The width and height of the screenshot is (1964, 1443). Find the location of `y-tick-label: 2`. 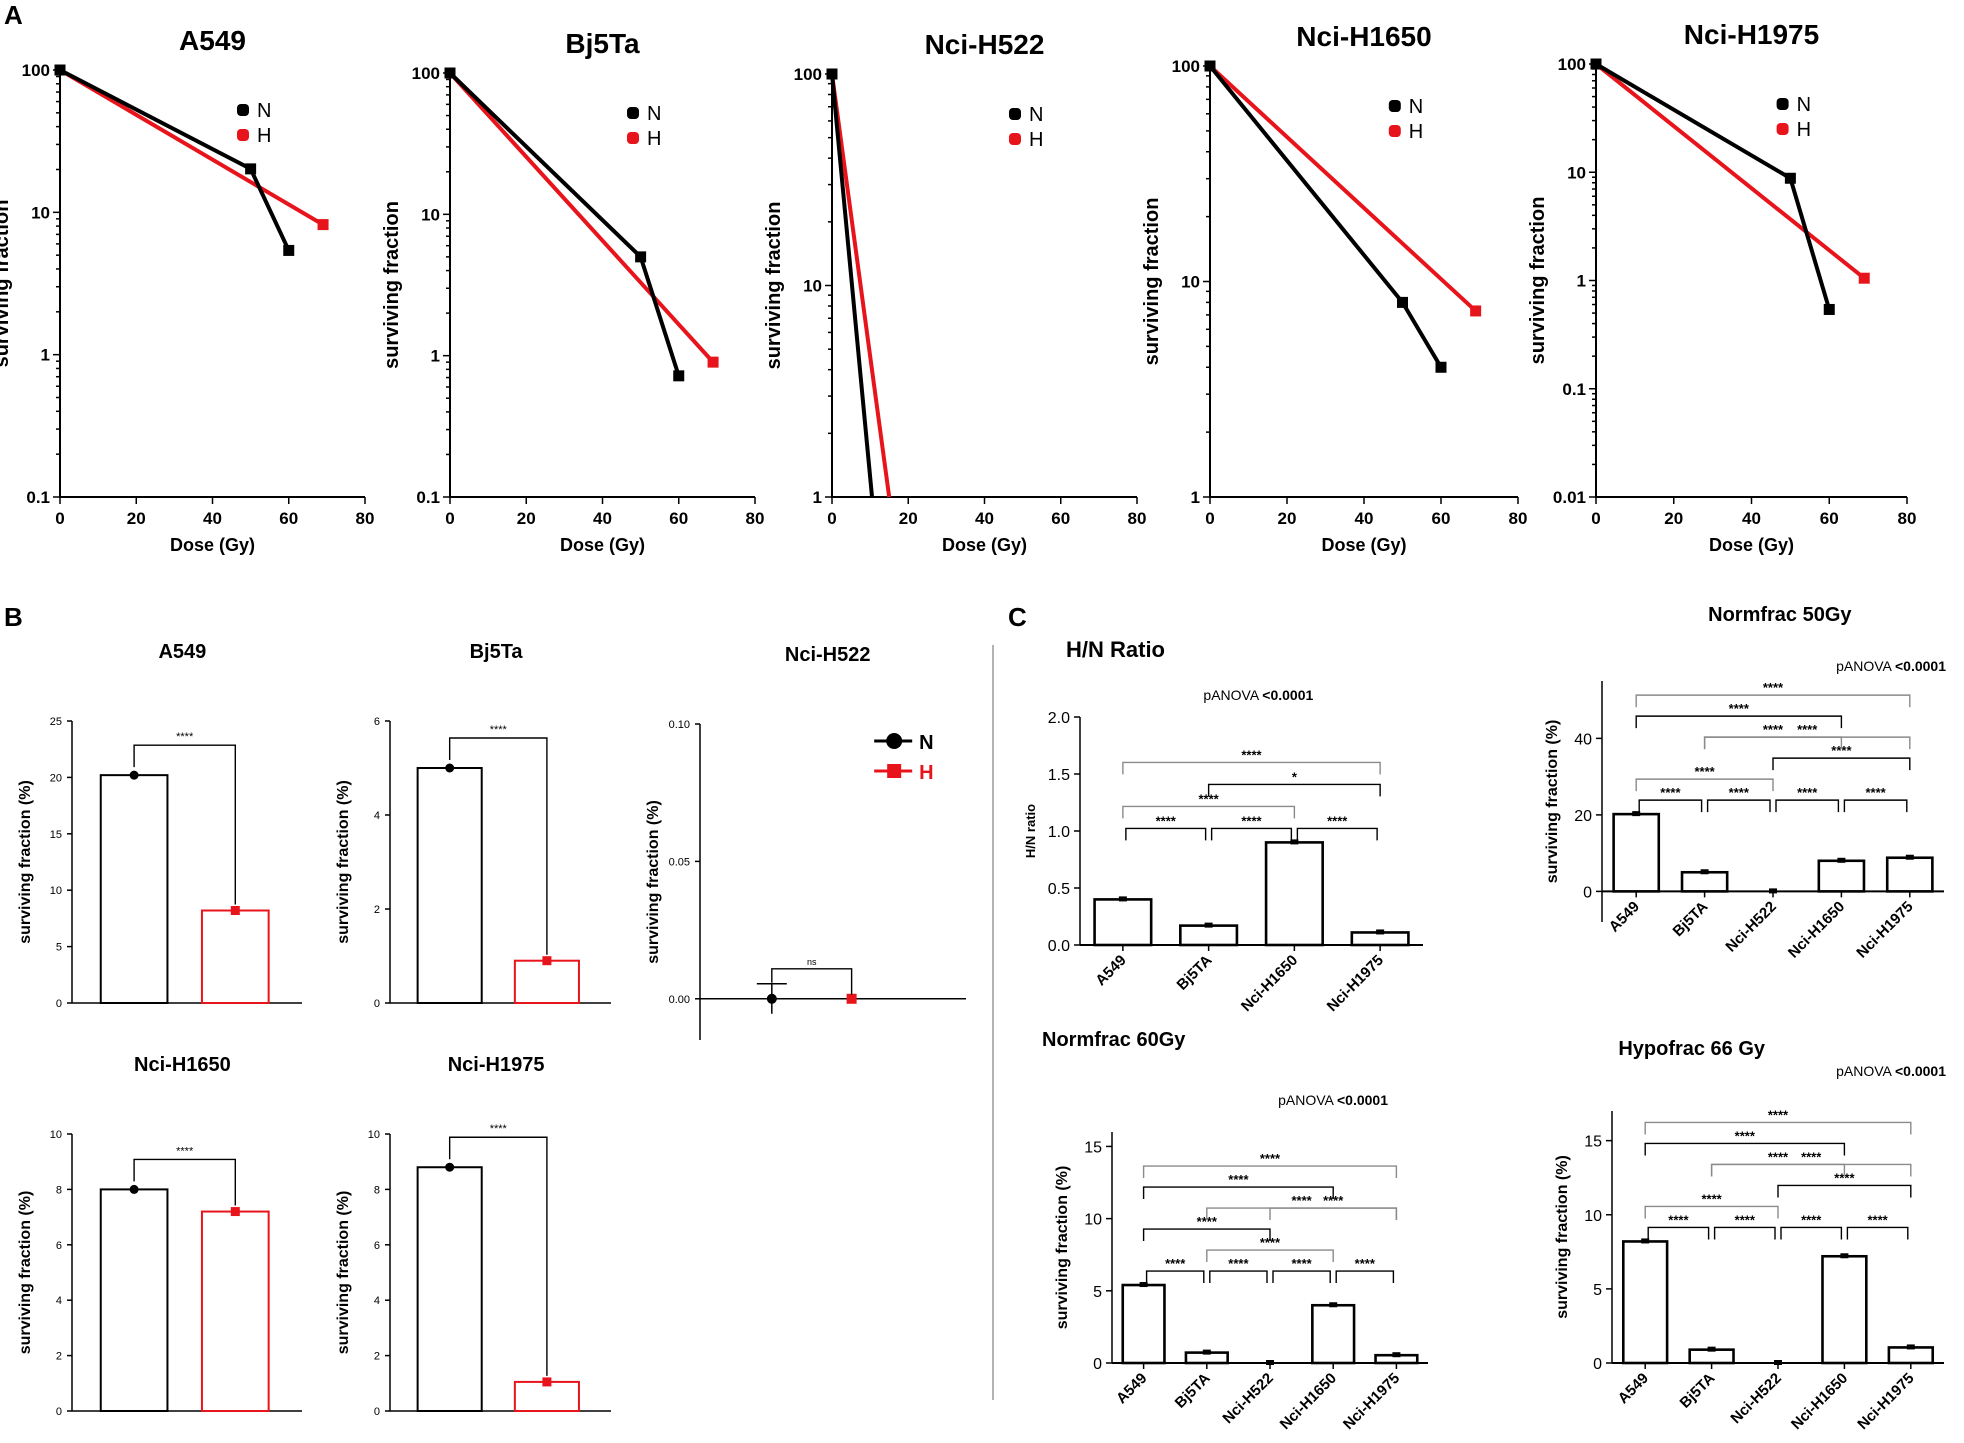

y-tick-label: 2 is located at coordinates (59, 1357).